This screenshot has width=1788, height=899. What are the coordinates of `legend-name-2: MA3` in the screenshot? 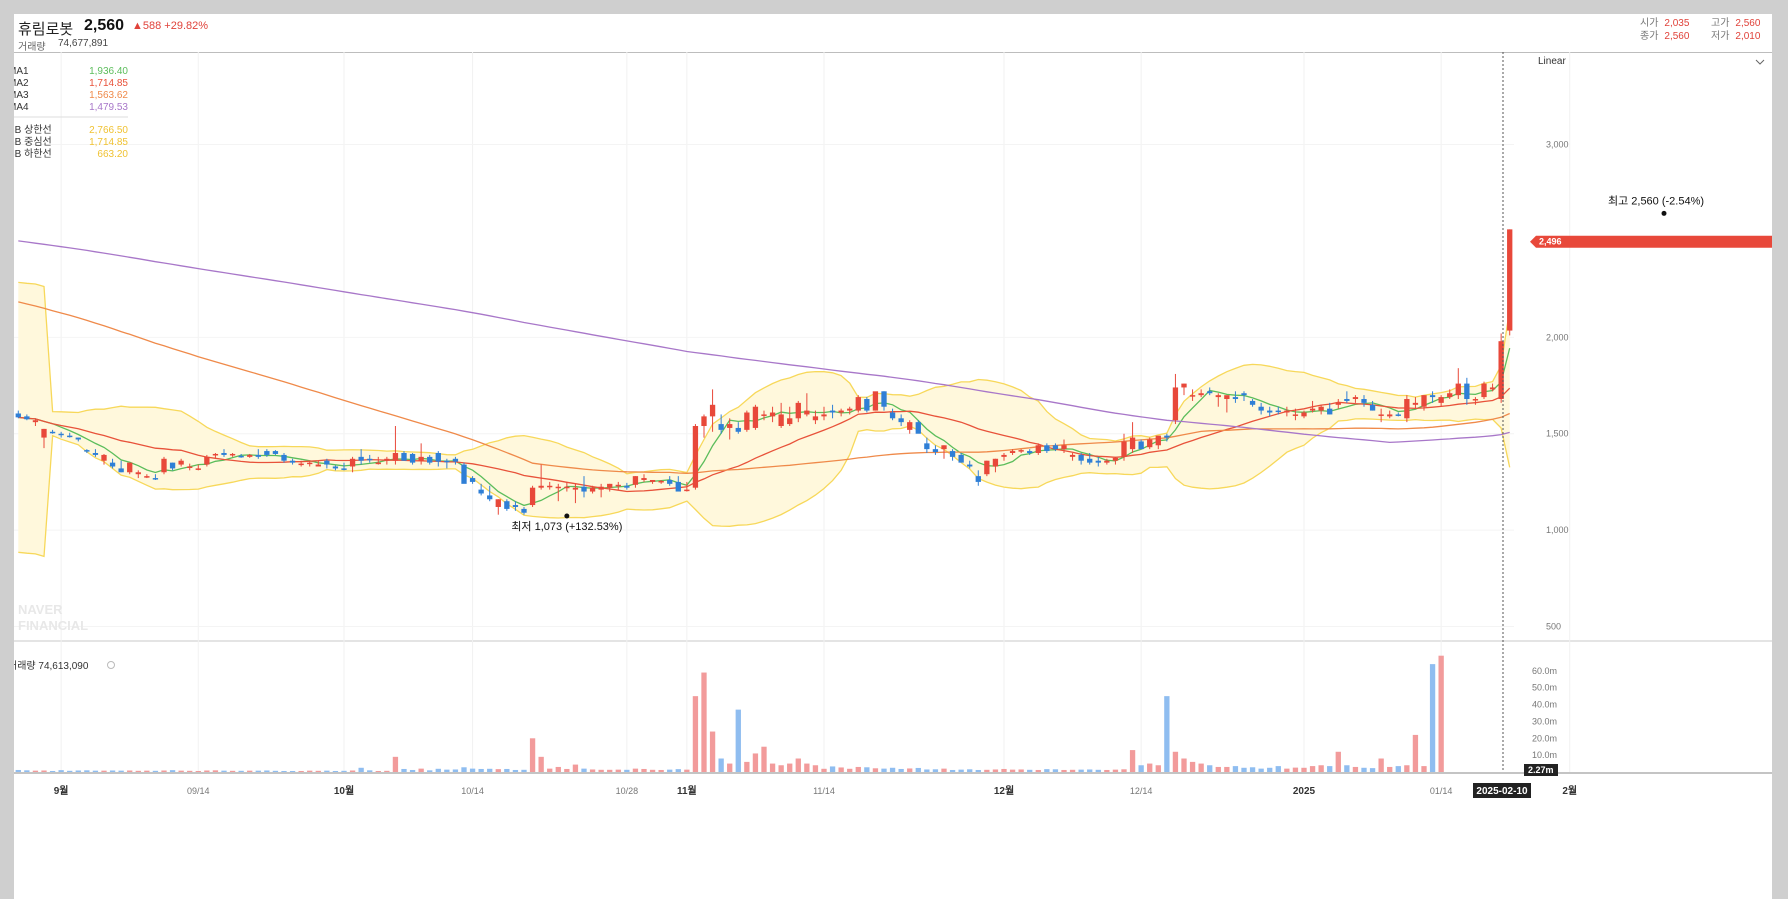 It's located at (21, 95).